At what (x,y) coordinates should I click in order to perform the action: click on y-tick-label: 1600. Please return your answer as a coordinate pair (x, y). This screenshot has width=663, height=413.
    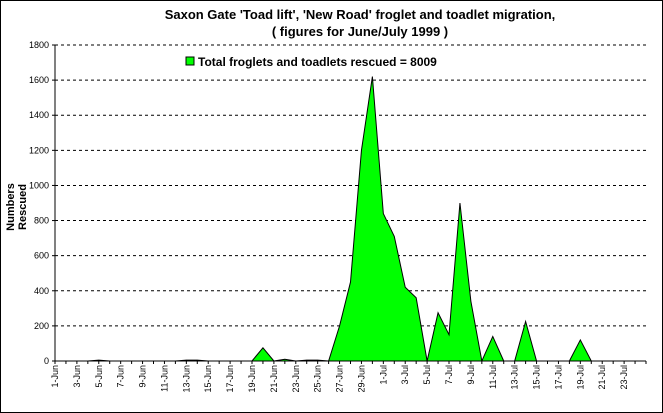
    Looking at the image, I should click on (39, 80).